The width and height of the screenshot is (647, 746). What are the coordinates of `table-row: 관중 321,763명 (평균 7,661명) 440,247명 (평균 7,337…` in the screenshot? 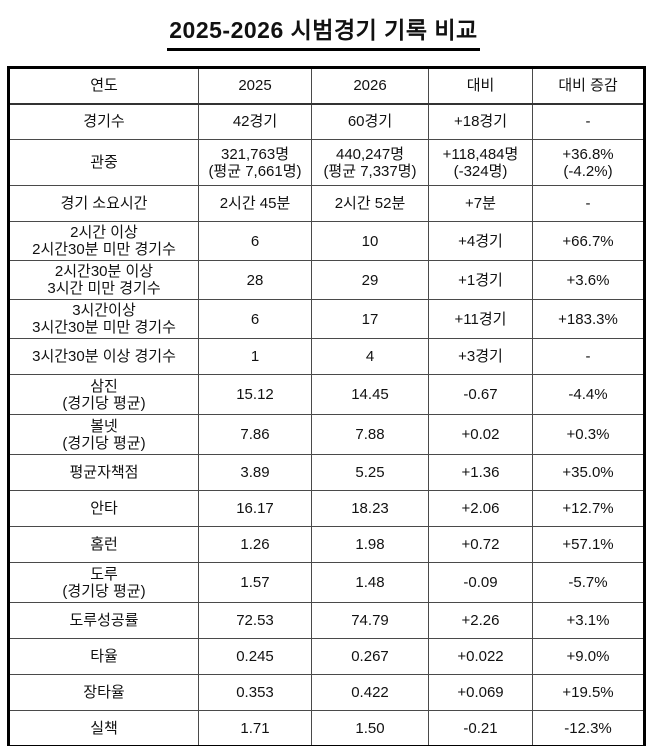 It's located at (326, 162).